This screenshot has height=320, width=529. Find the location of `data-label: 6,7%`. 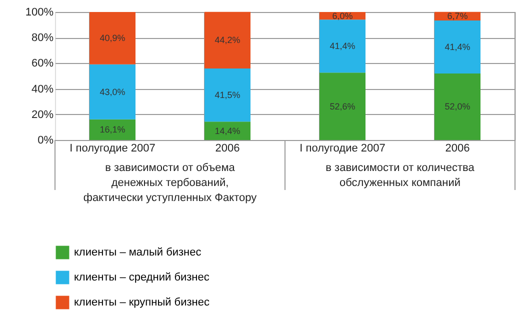

data-label: 6,7% is located at coordinates (457, 16).